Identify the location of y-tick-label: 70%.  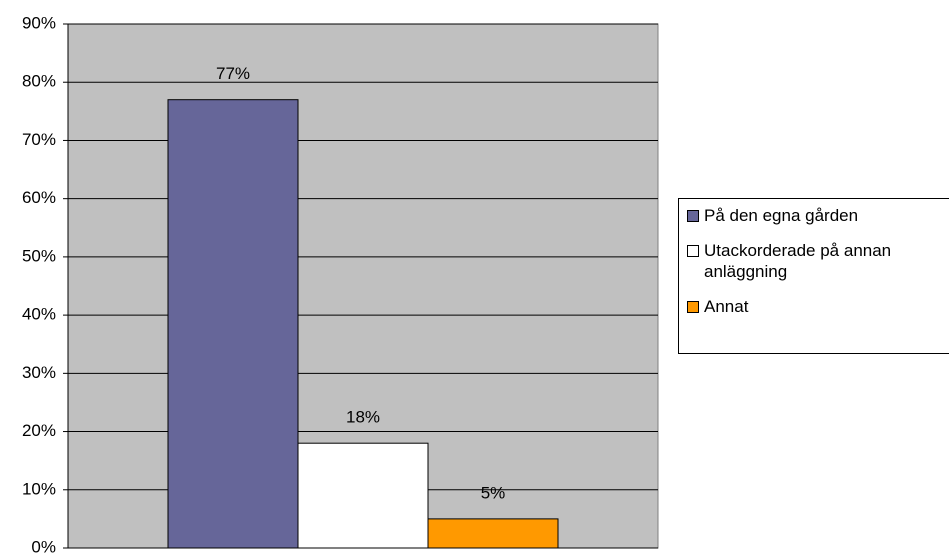
(39, 139).